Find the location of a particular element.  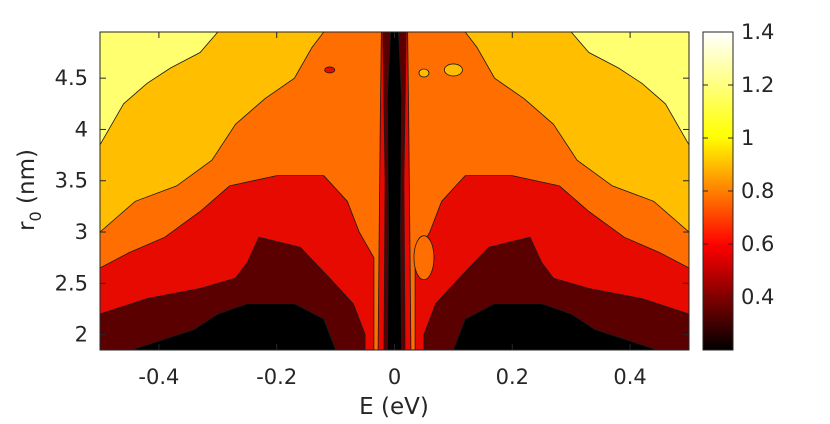

colorbar-ticks: 0.4 0.6 0.8 1 1.2 1.4 is located at coordinates (738, 164).